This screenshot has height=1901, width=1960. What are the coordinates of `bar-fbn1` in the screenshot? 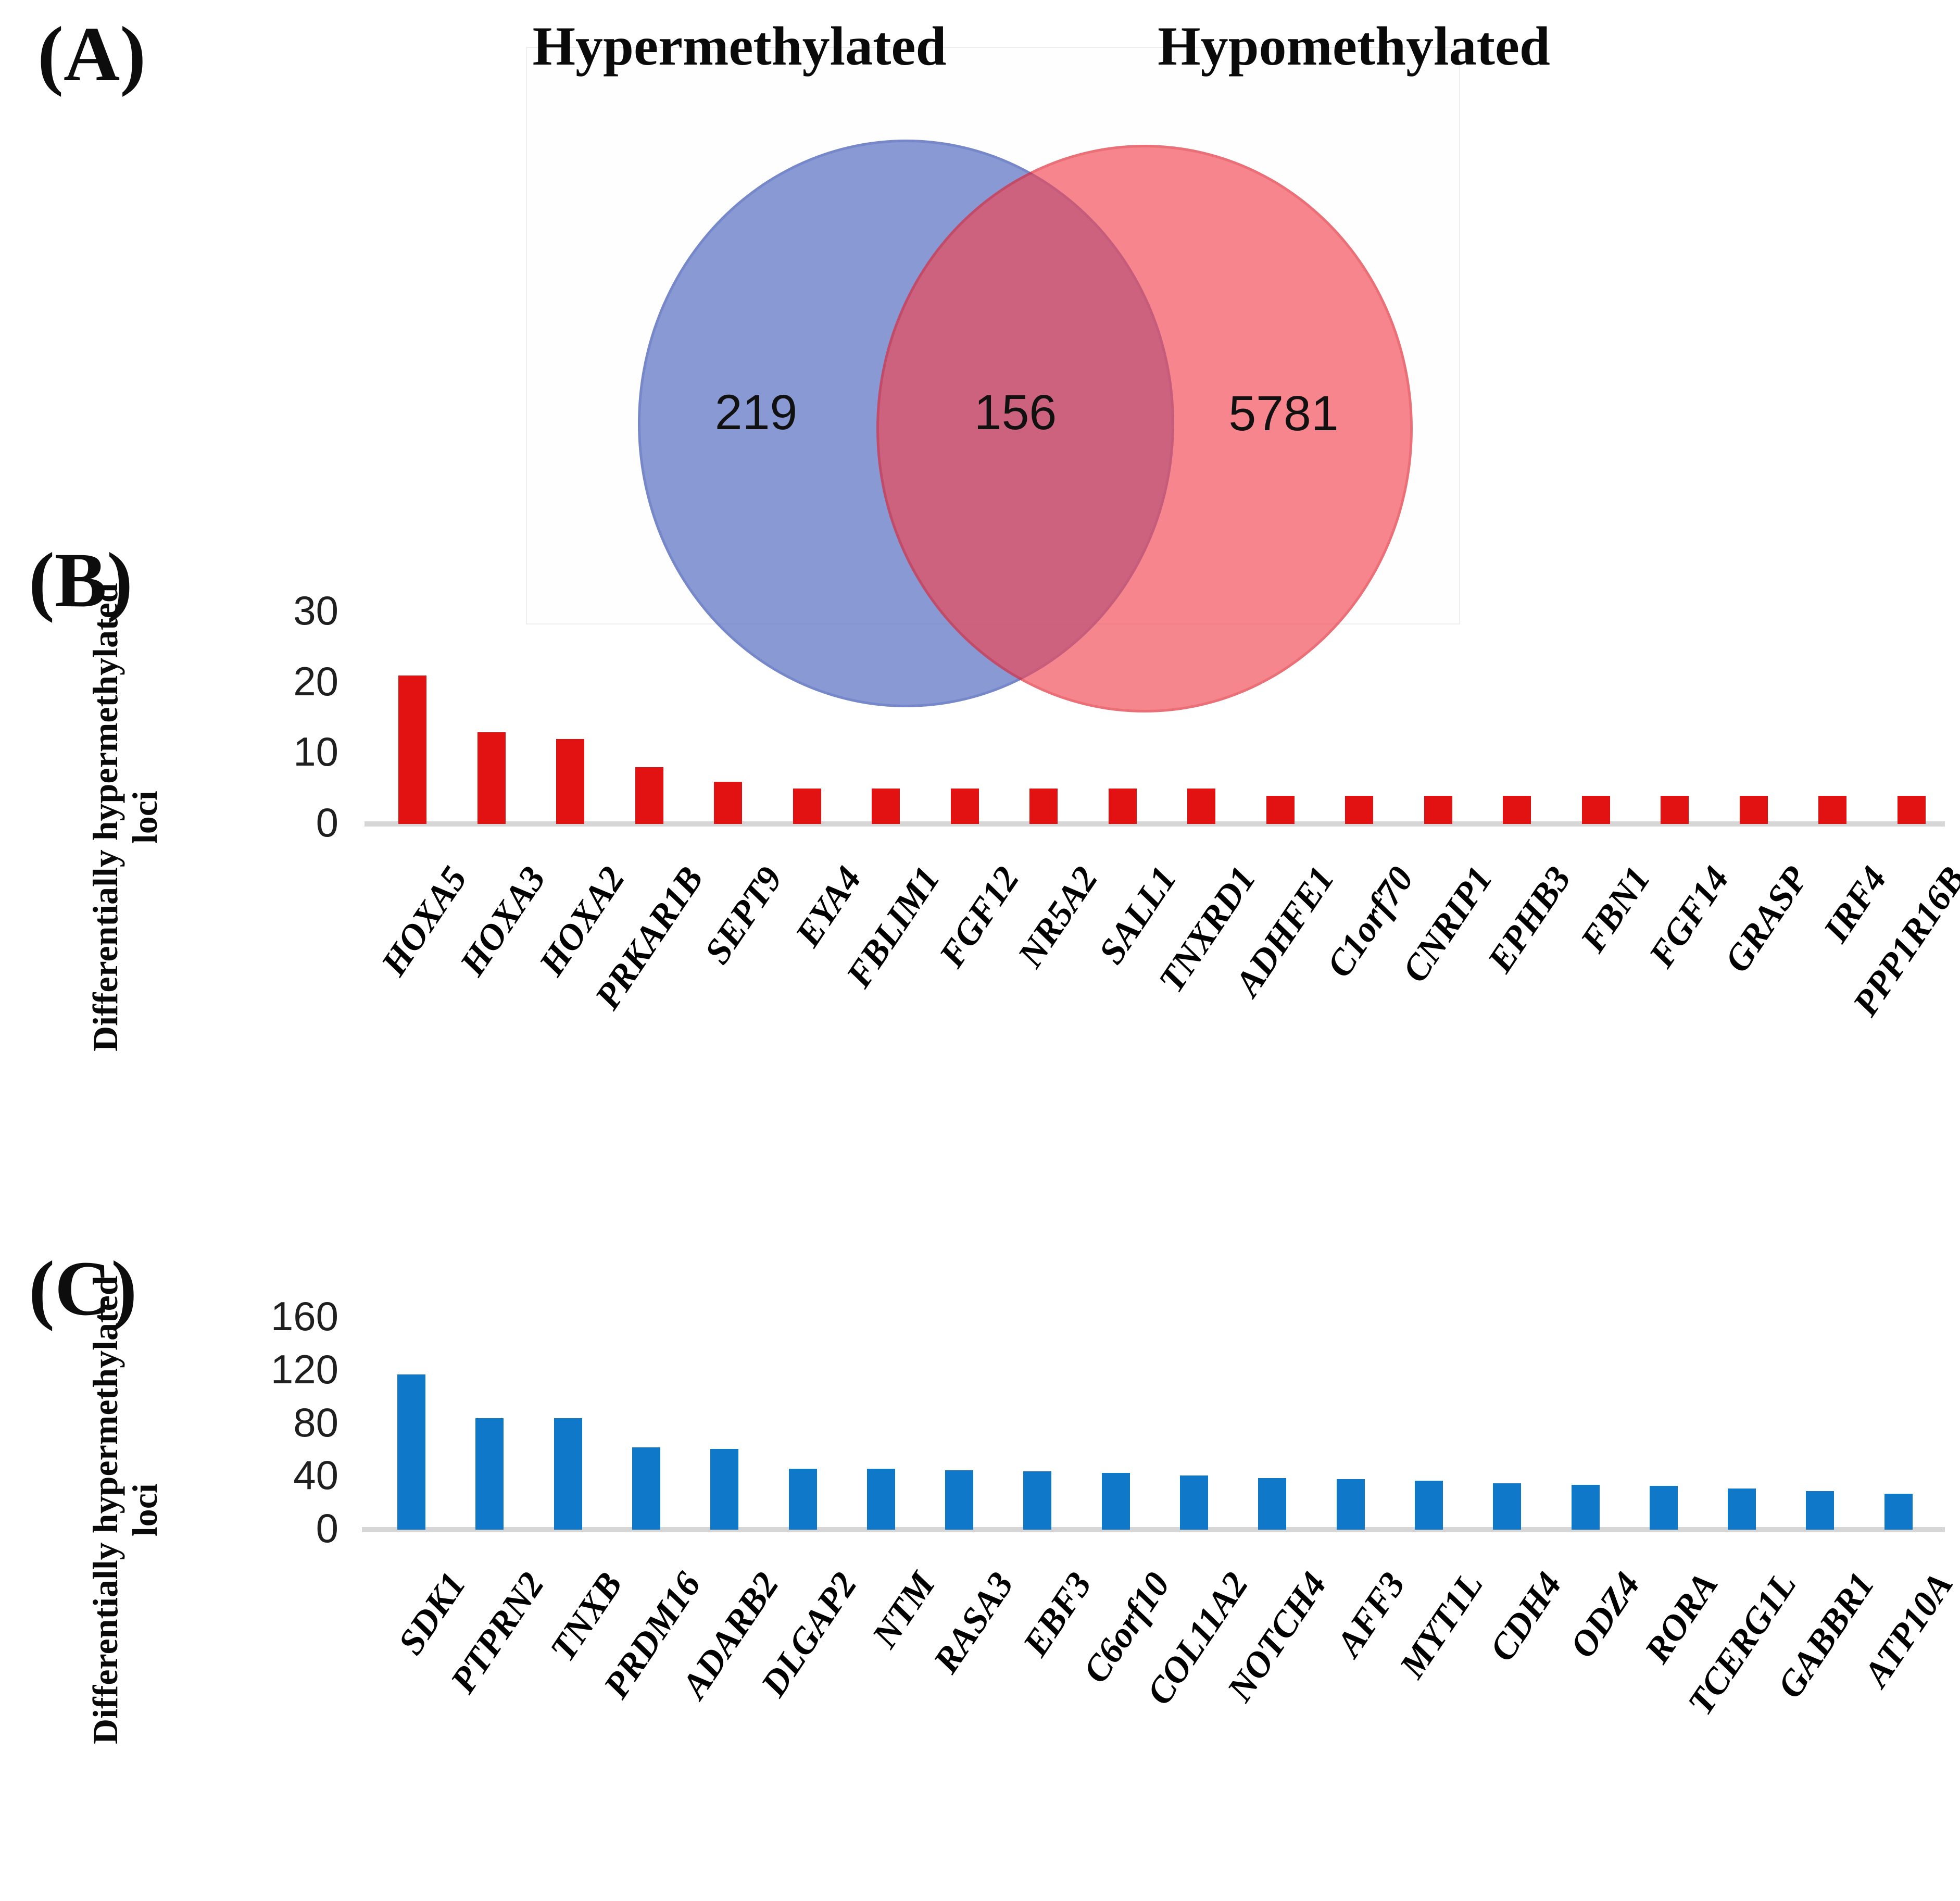 It's located at (1596, 810).